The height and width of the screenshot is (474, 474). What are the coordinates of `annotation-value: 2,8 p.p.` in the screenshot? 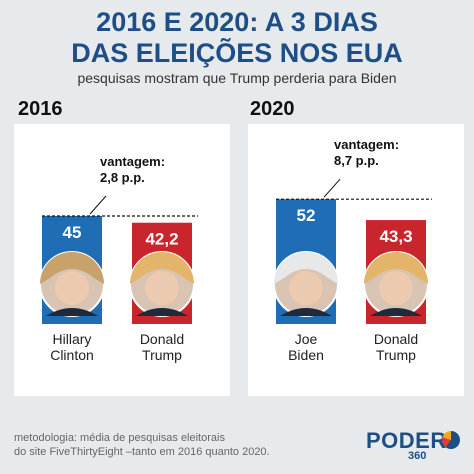 It's located at (122, 177).